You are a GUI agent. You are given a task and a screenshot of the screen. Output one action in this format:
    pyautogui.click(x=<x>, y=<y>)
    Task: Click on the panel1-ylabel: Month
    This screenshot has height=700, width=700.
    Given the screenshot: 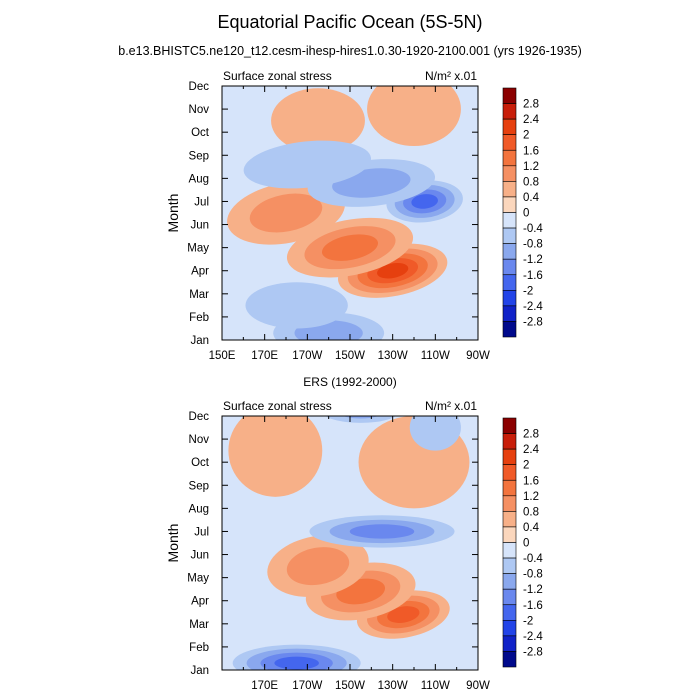 What is the action you would take?
    pyautogui.click(x=173, y=213)
    